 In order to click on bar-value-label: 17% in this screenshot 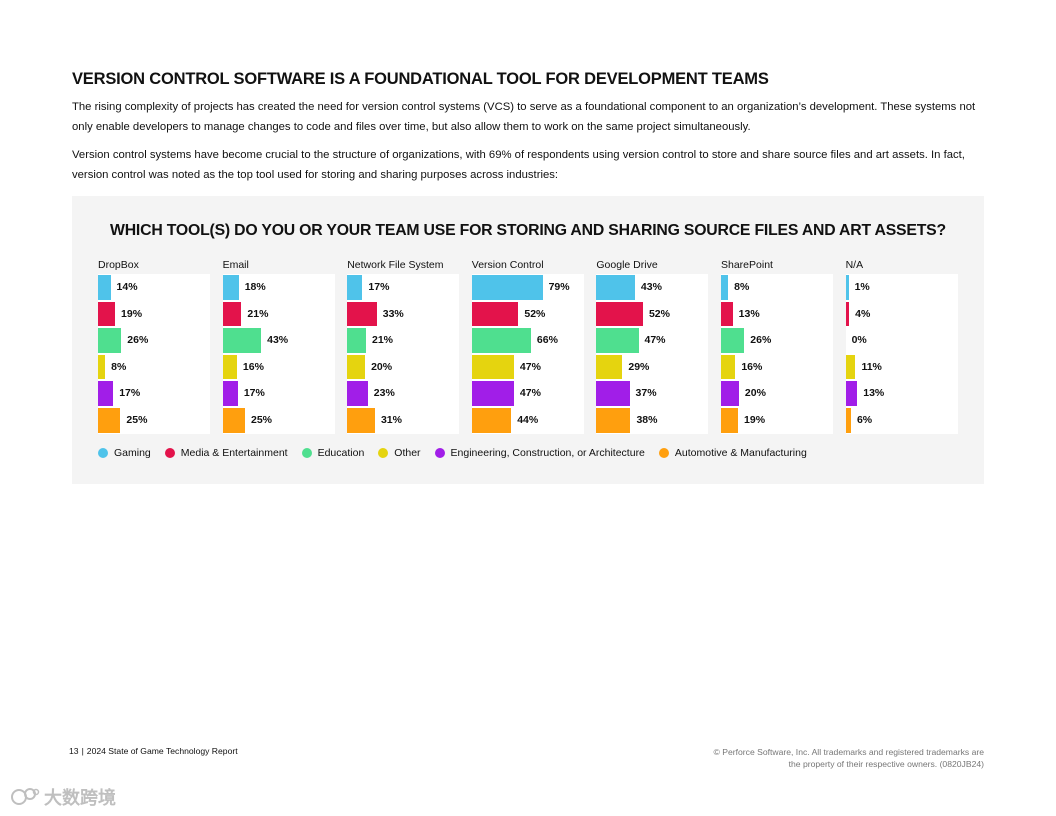, I will do `click(130, 393)`.